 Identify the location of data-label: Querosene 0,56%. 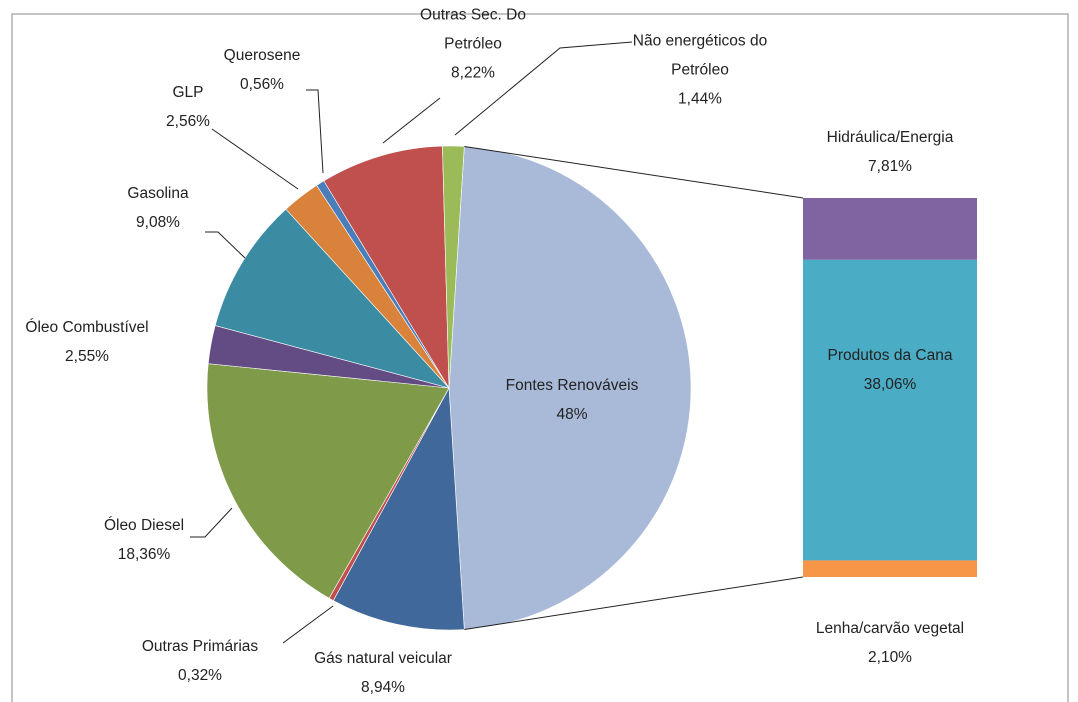
(262, 70).